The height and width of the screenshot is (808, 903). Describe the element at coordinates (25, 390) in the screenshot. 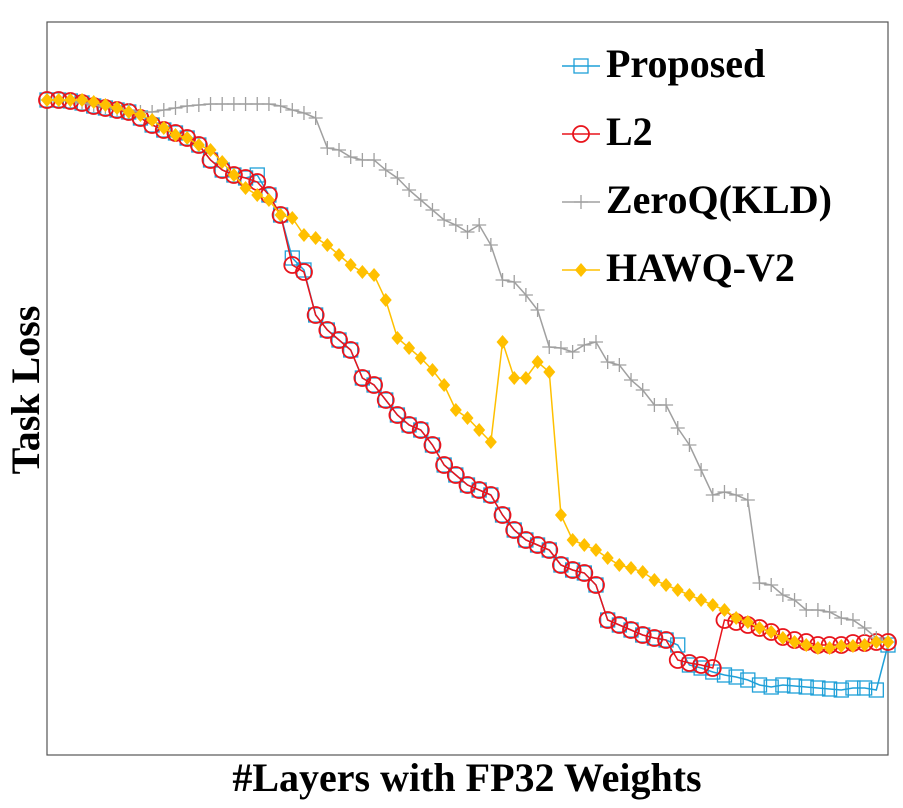

I see `y-axis-label: Task Loss` at that location.